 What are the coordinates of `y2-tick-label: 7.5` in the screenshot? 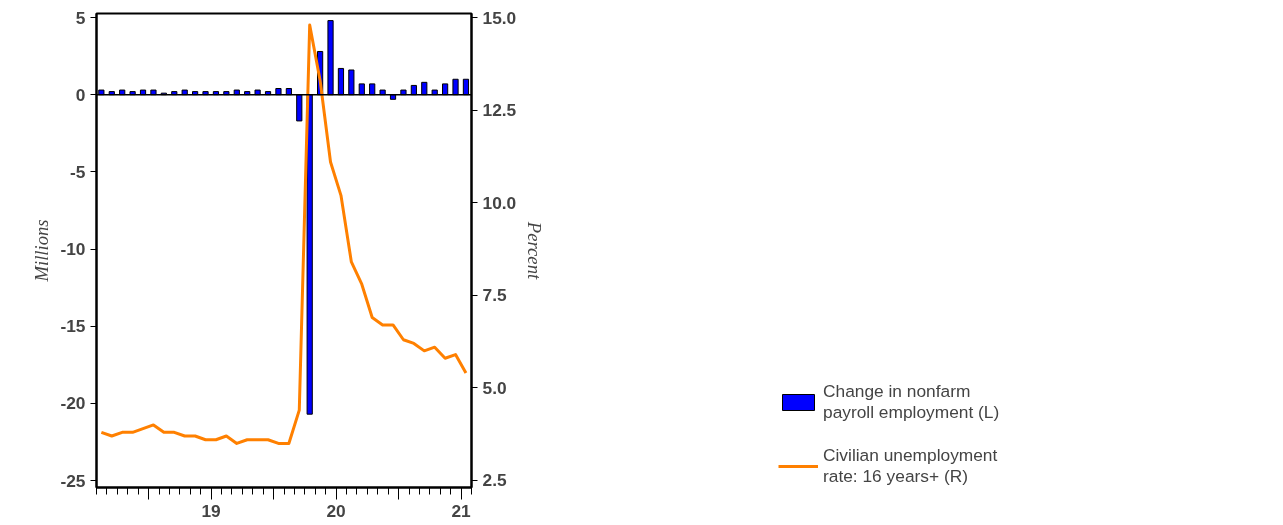 It's located at (494, 295).